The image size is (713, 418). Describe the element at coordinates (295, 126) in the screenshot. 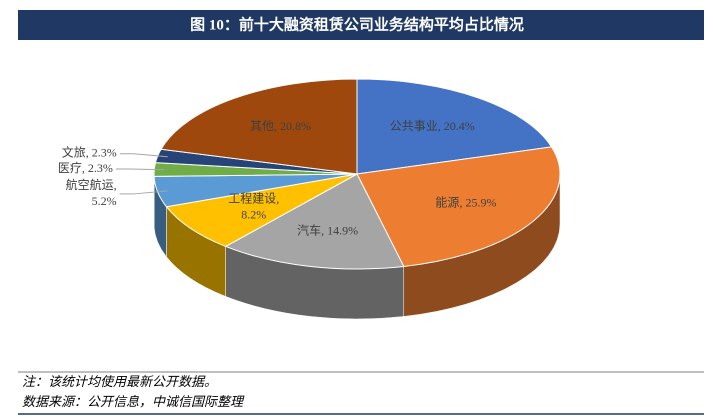

I see `value-label: 20.8%` at that location.